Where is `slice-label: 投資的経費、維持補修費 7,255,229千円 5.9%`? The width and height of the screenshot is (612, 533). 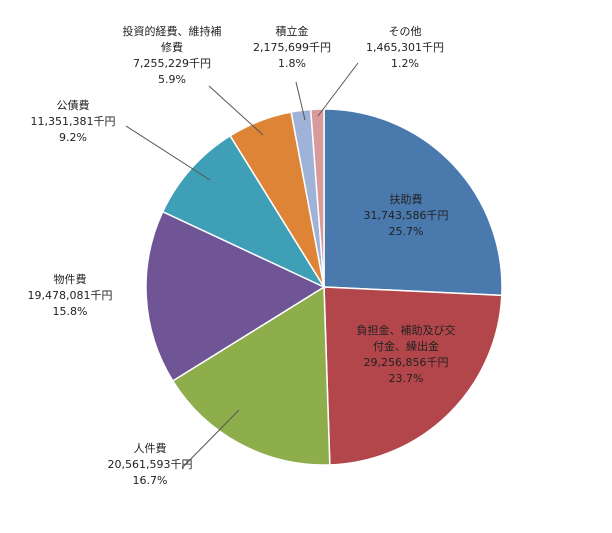
slice-label: 投資的経費、維持補修費 7,255,229千円 5.9% is located at coordinates (172, 55).